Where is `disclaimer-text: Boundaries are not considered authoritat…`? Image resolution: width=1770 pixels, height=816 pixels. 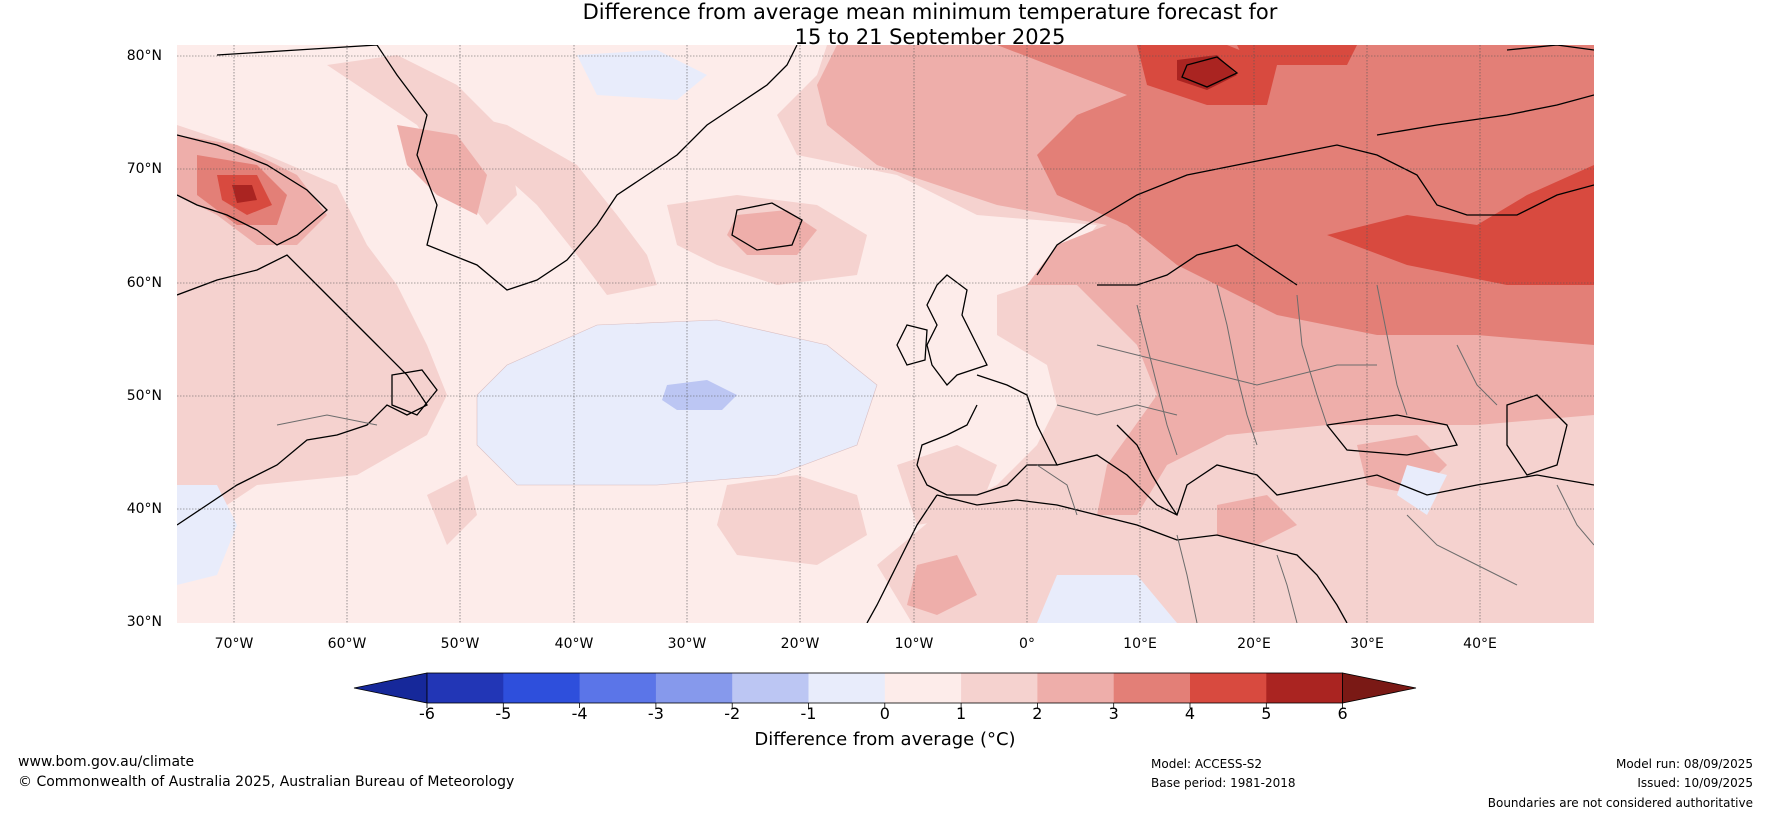 disclaimer-text: Boundaries are not considered authoritat… is located at coordinates (1620, 803).